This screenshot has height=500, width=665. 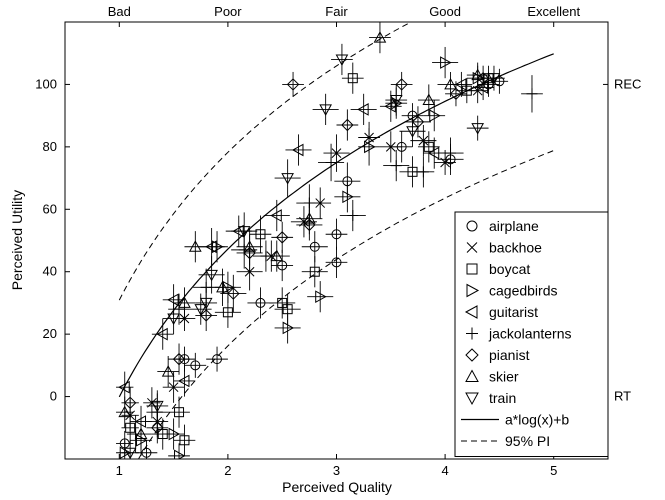 What do you see at coordinates (17, 240) in the screenshot?
I see `y-axis-label: Perceived Utility` at bounding box center [17, 240].